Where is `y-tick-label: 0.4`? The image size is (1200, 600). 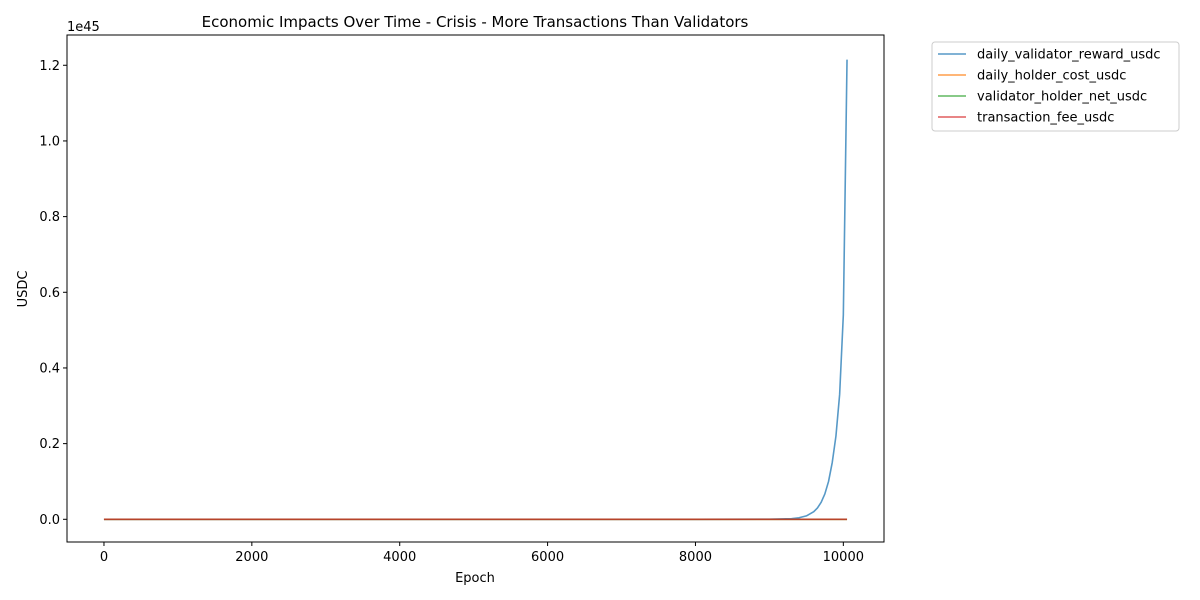 y-tick-label: 0.4 is located at coordinates (49, 368).